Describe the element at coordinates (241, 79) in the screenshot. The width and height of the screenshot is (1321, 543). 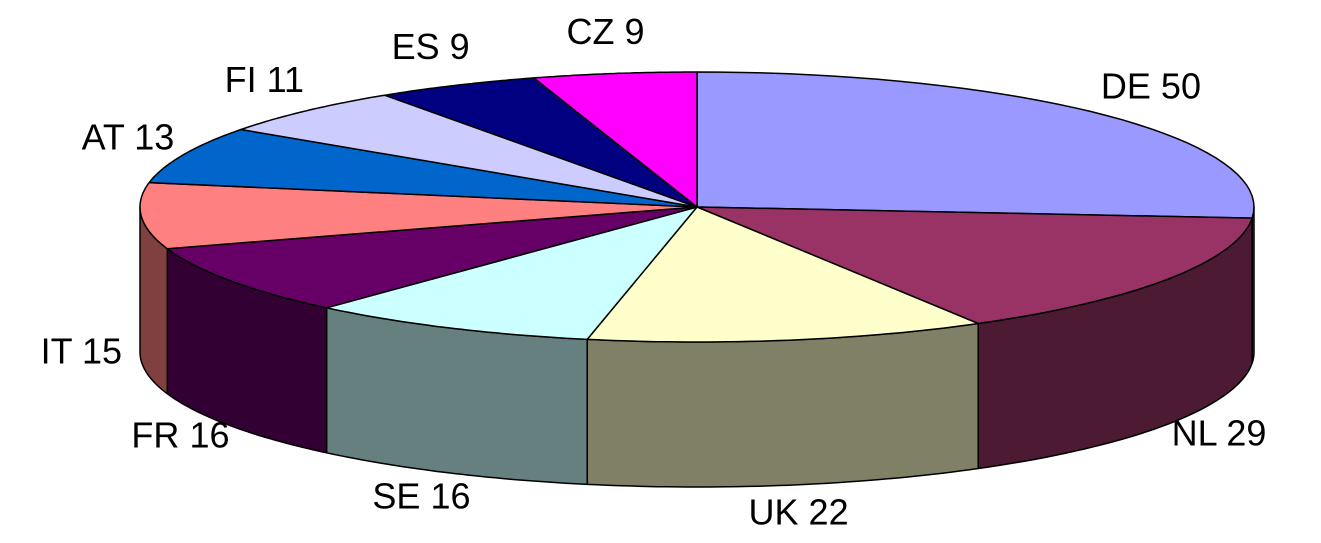
I see `slice-category: FI` at that location.